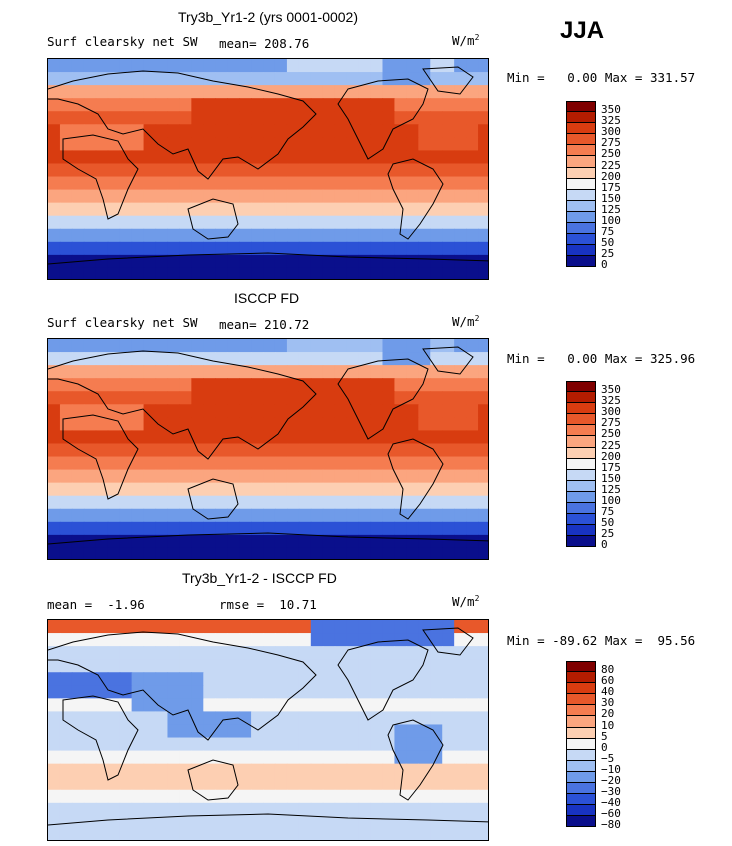 The height and width of the screenshot is (846, 732). Describe the element at coordinates (611, 187) in the screenshot. I see `colorbar-tick-label: 175` at that location.